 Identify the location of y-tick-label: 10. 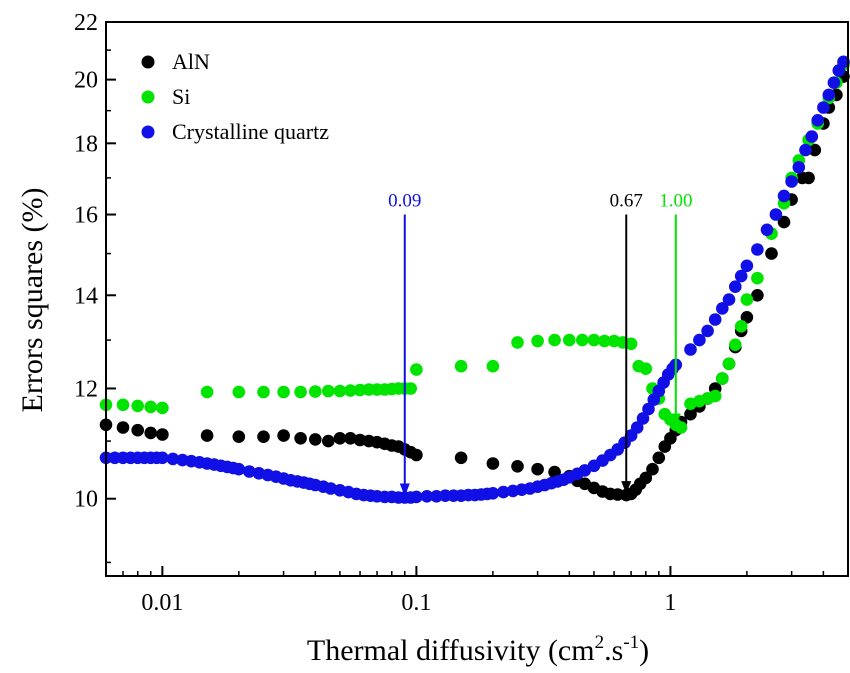
(86, 500).